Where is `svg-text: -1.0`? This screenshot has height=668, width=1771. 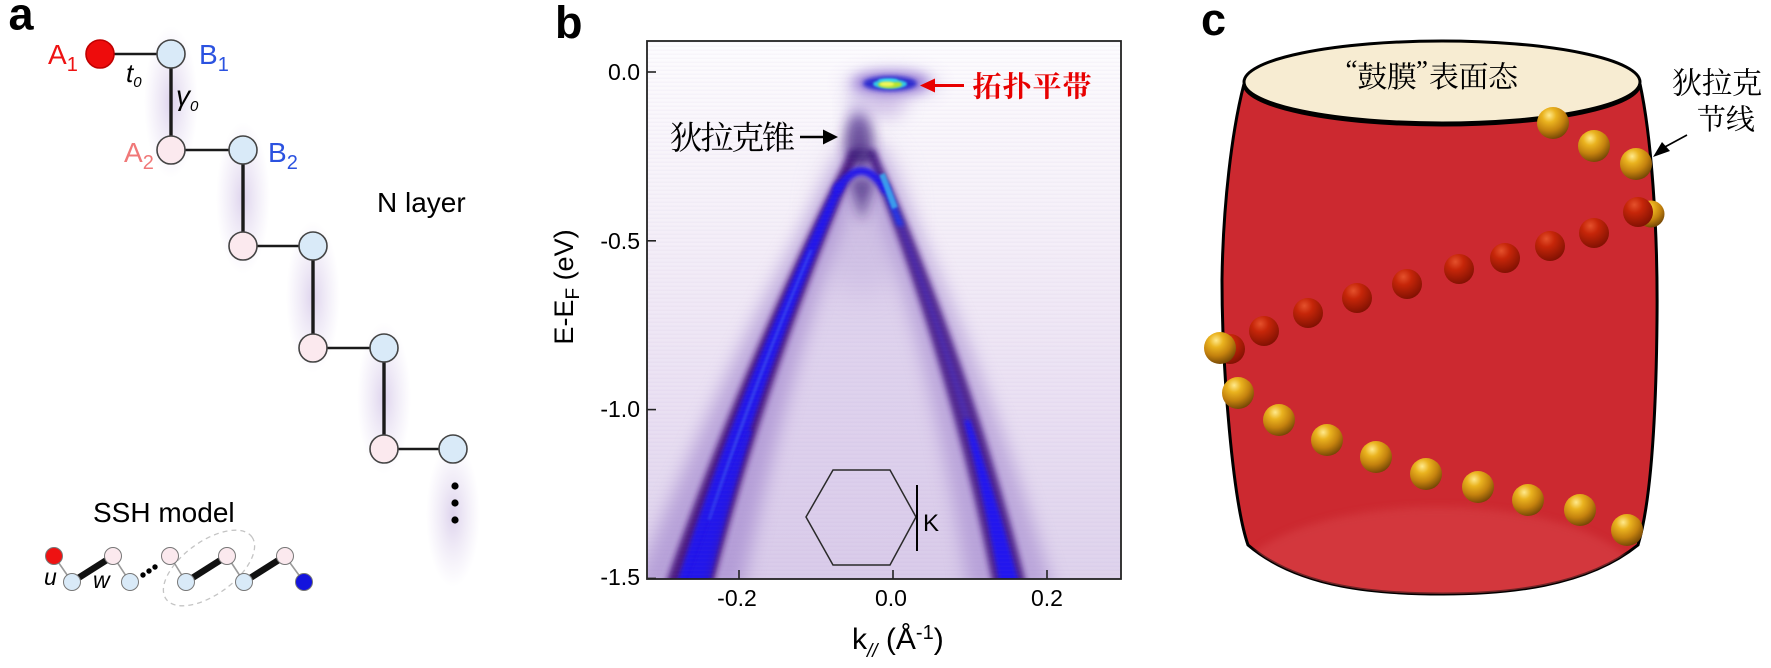
svg-text: -1.0 is located at coordinates (620, 409).